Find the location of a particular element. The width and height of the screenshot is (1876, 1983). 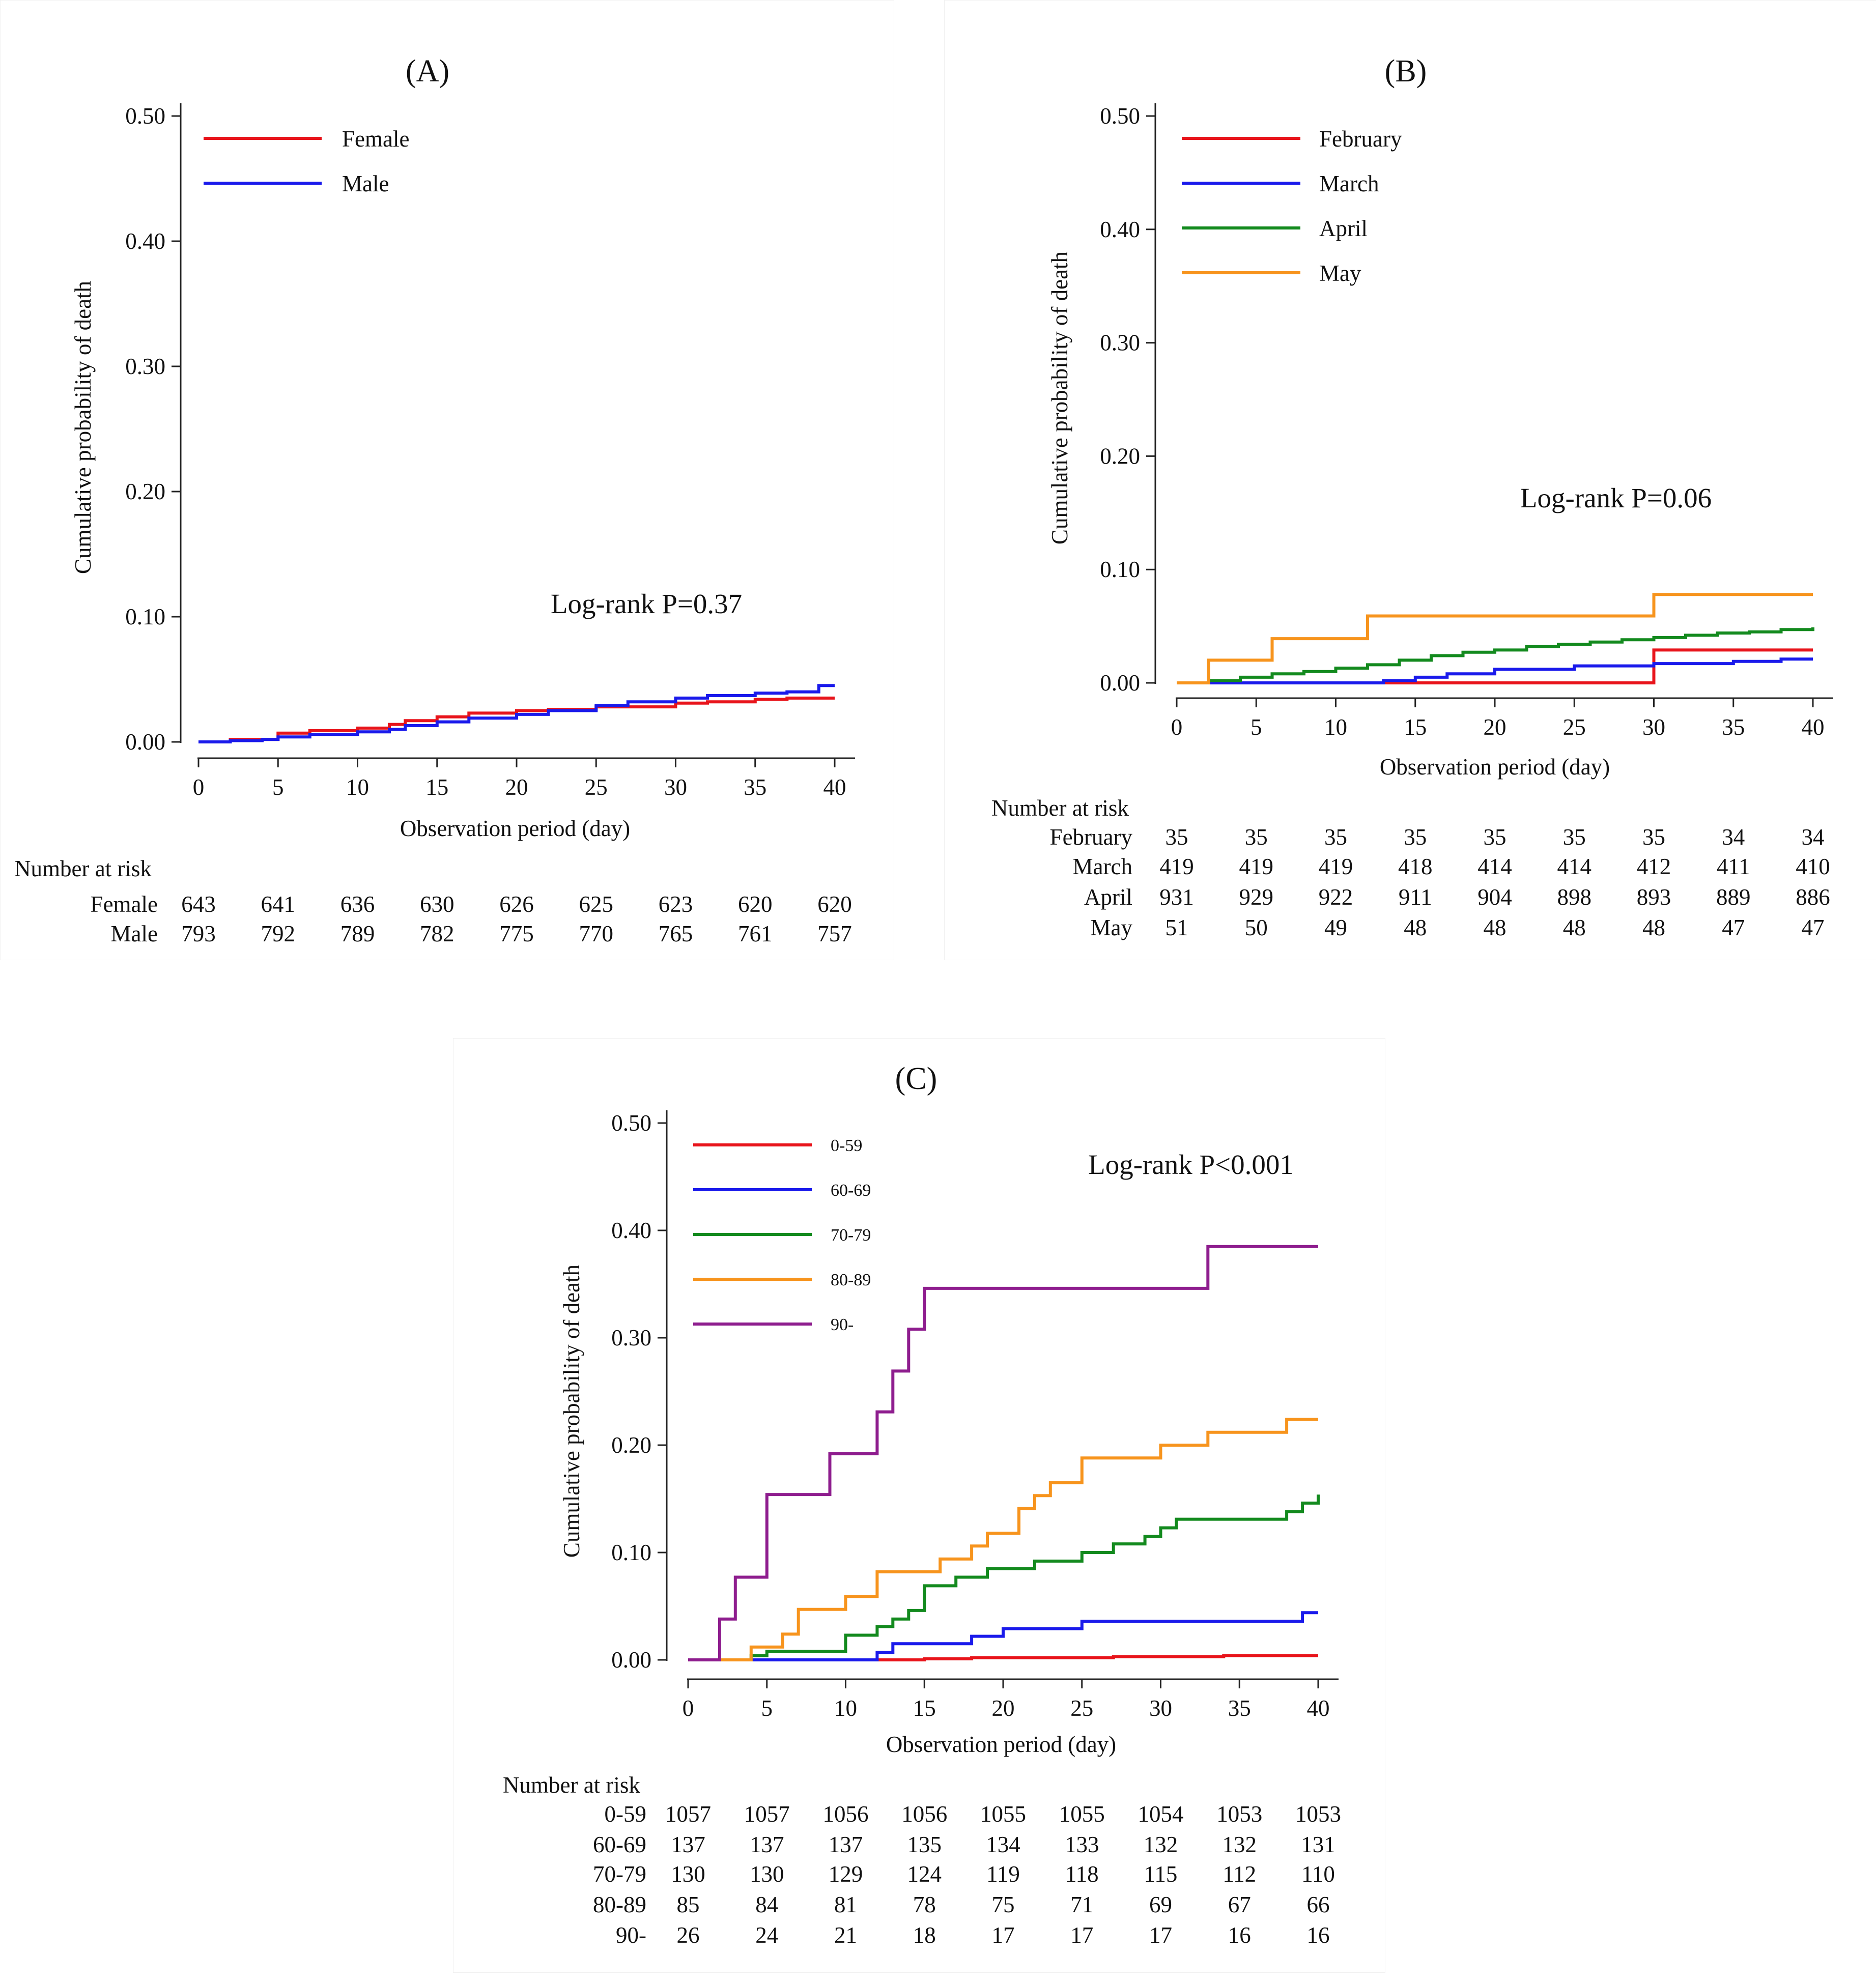

panel-a-xtick-label: 40 is located at coordinates (834, 787).